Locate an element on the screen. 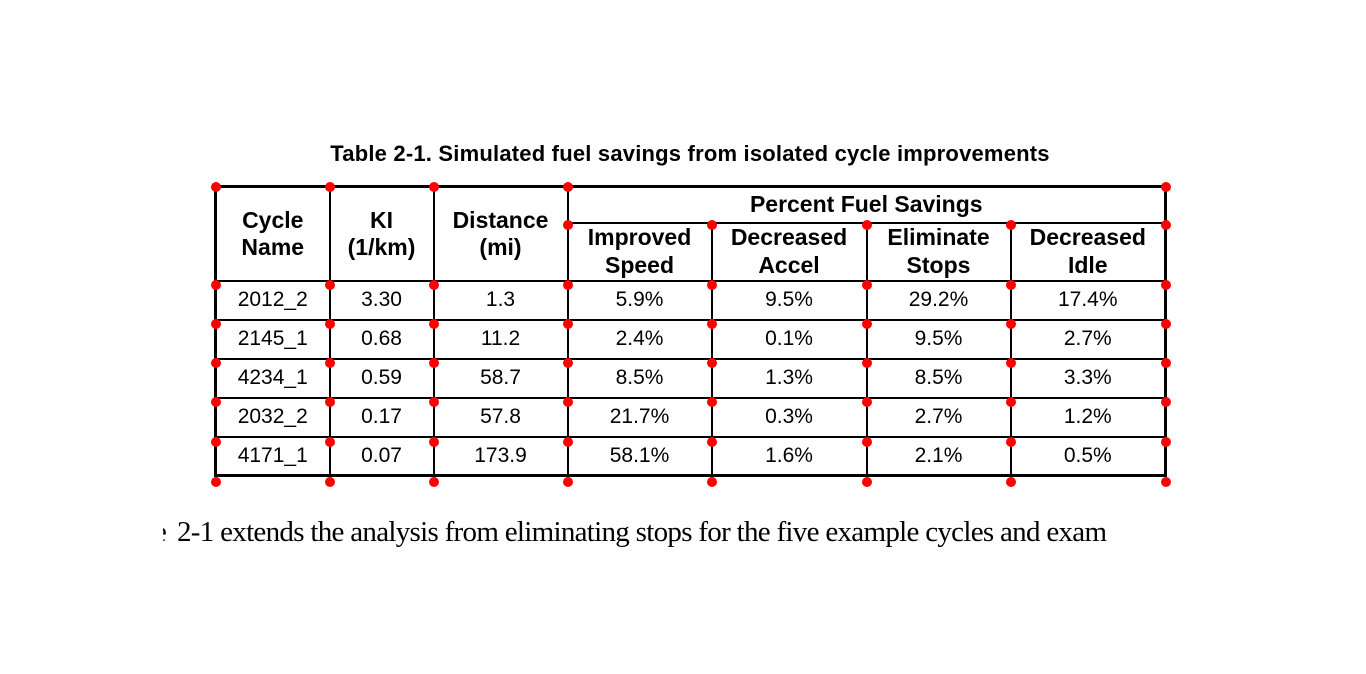  table-cell: 0.59 is located at coordinates (381, 378).